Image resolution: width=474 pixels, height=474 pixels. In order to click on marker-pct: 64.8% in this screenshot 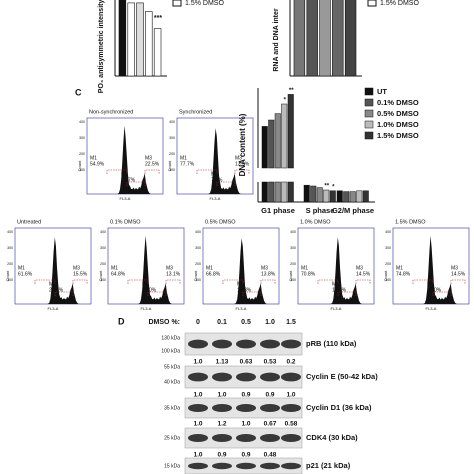, I will do `click(118, 274)`.